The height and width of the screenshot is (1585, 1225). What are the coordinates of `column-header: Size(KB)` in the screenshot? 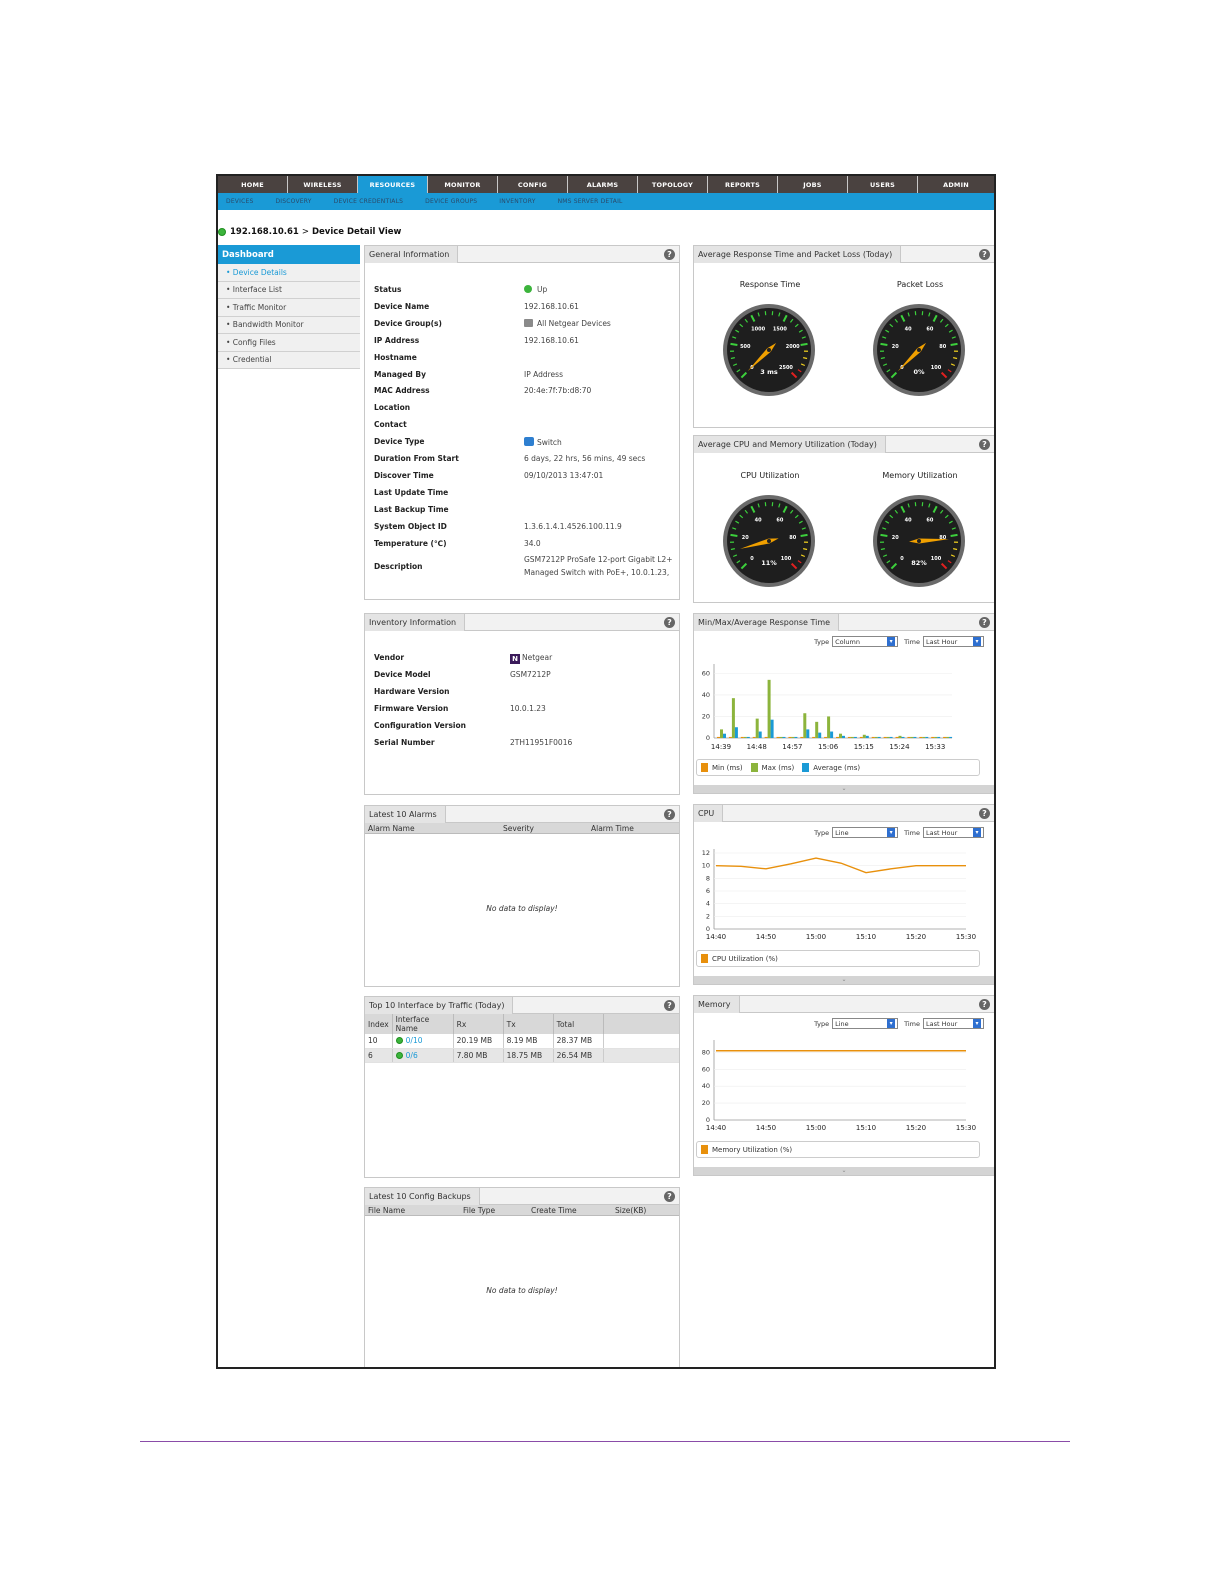 It's located at (631, 1210).